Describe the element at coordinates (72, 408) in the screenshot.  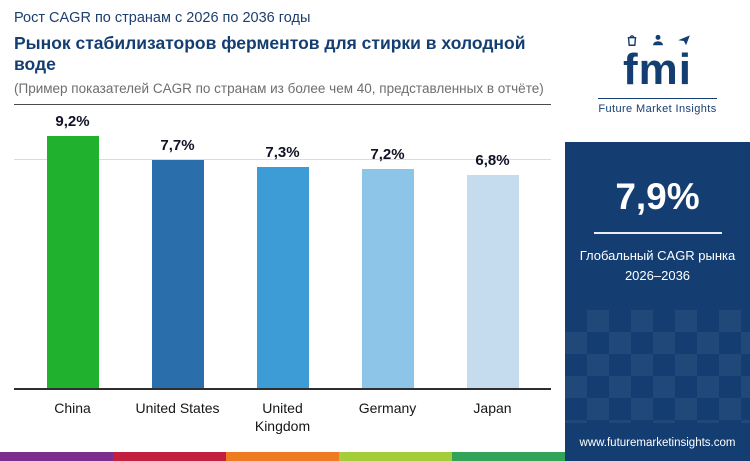
I see `category-label: China` at that location.